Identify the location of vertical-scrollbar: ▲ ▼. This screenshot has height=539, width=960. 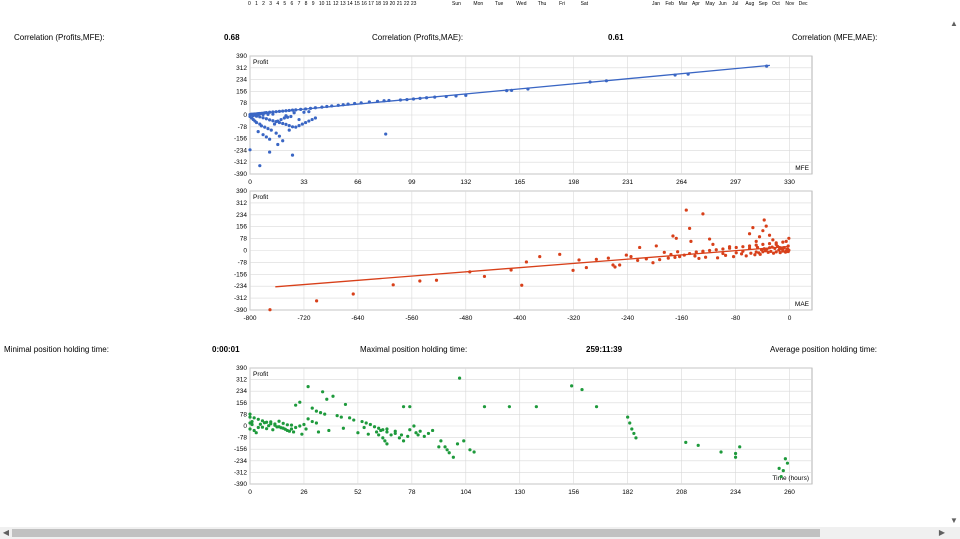
(954, 263).